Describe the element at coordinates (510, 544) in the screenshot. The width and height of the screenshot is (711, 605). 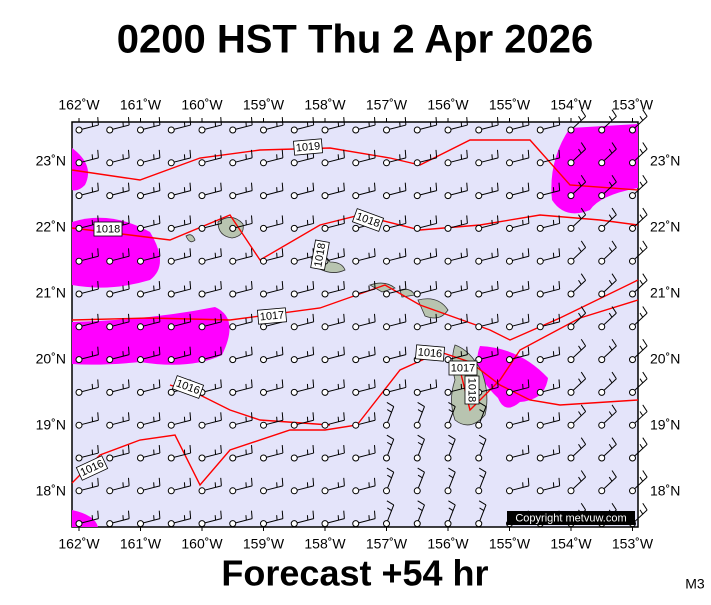
I see `lon-label: 155˚W` at that location.